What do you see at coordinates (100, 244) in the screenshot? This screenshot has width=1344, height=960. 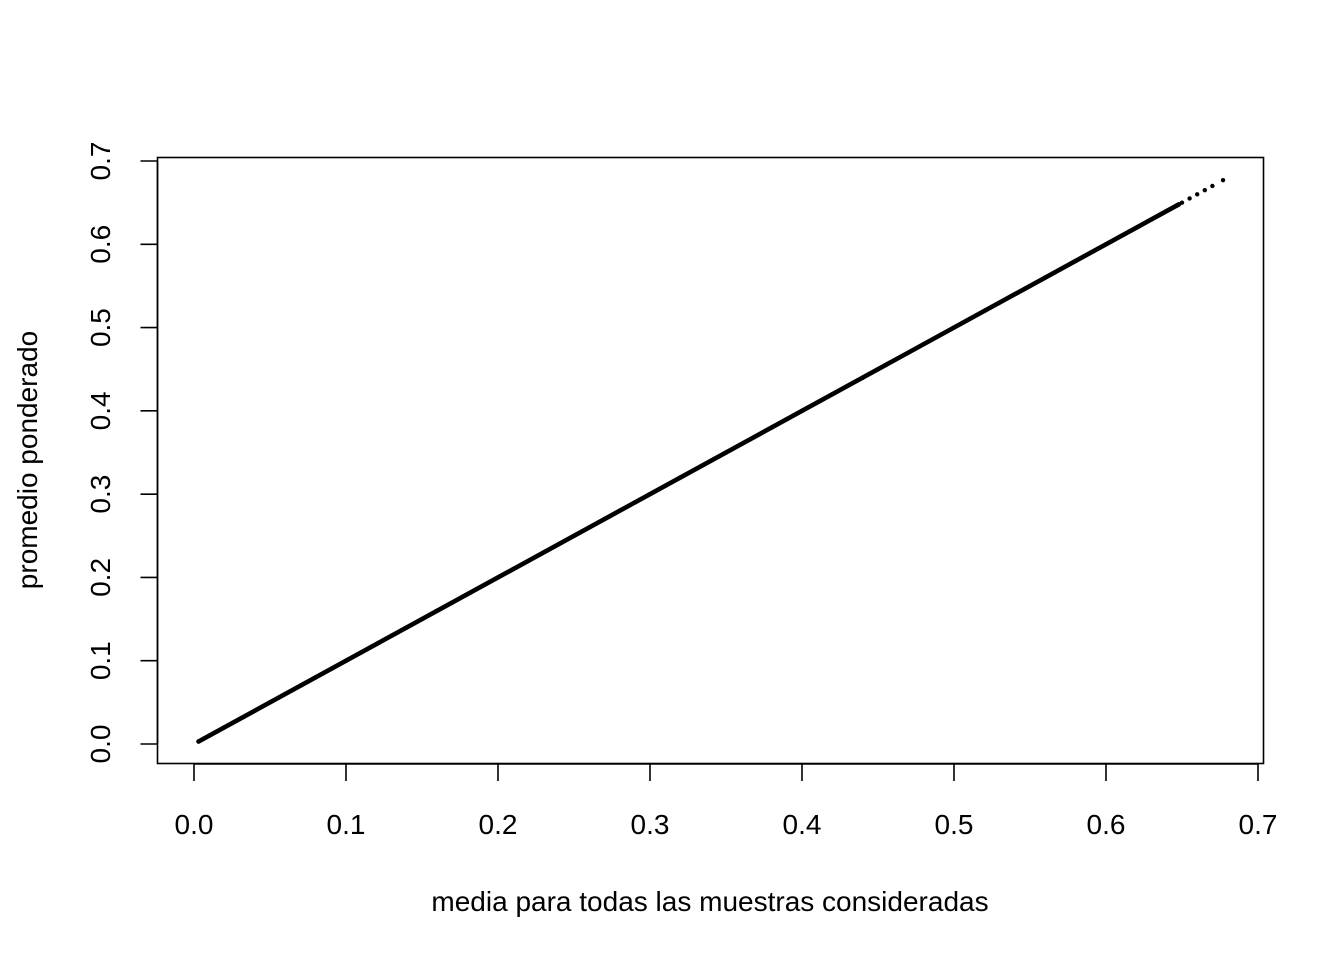 I see `y-tick-label: 0.6` at bounding box center [100, 244].